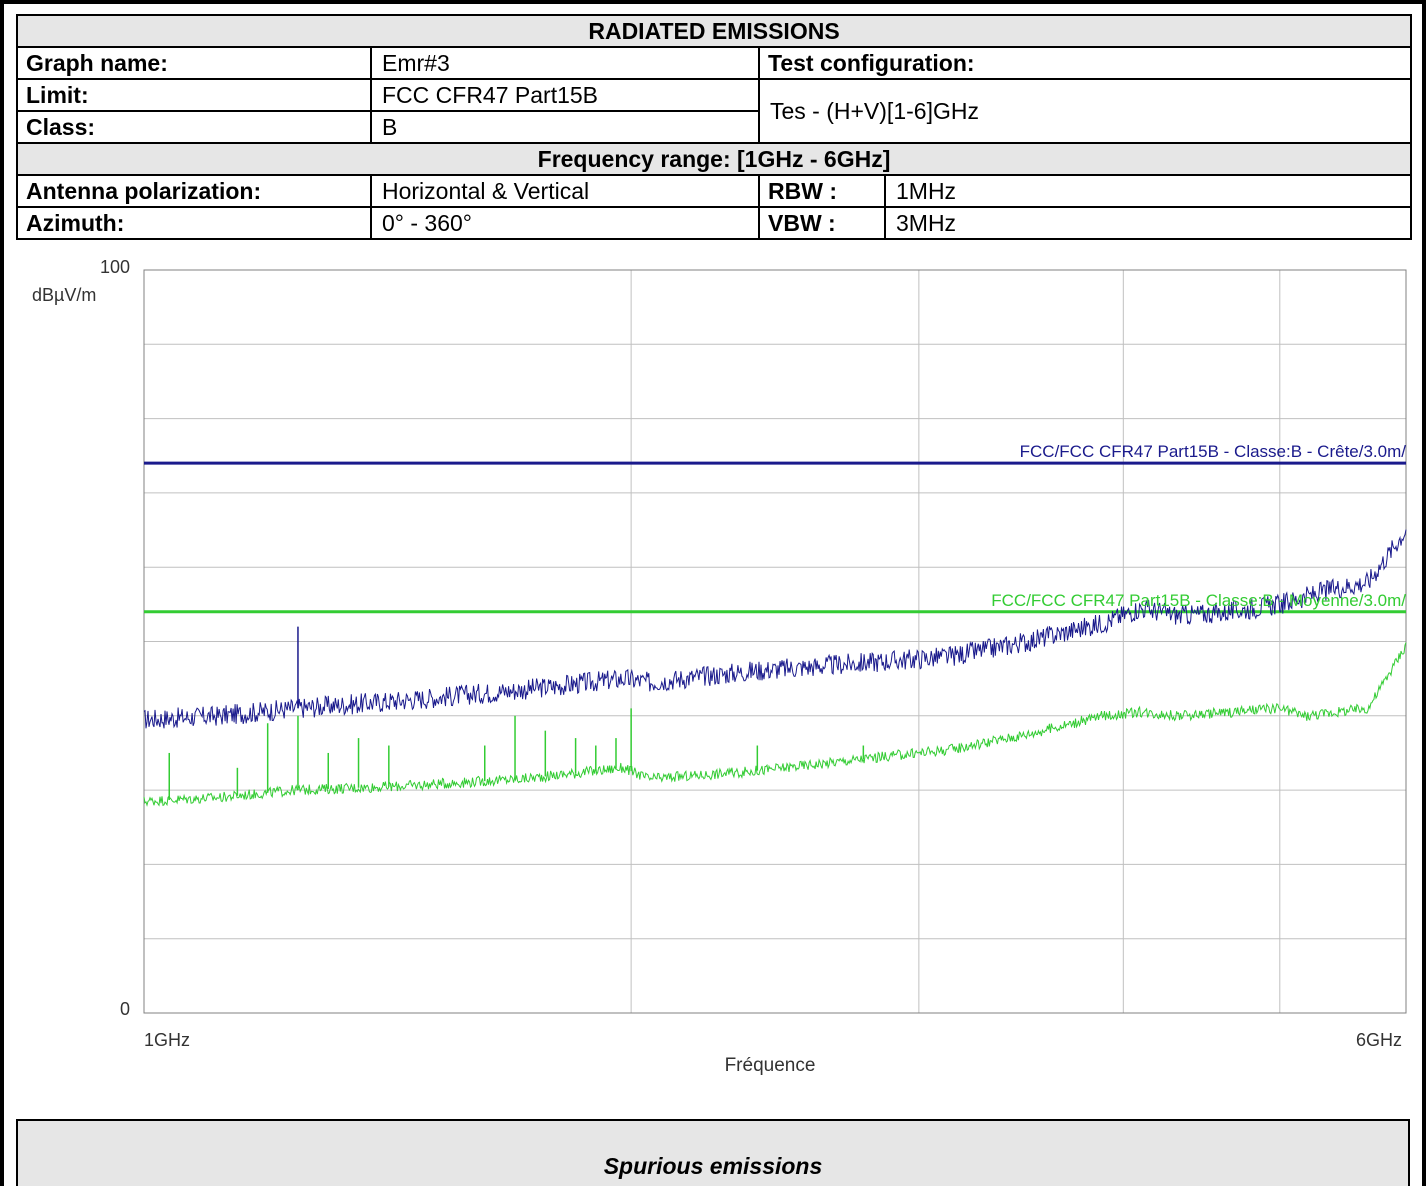 The width and height of the screenshot is (1426, 1186). I want to click on limit-lines, so click(775, 537).